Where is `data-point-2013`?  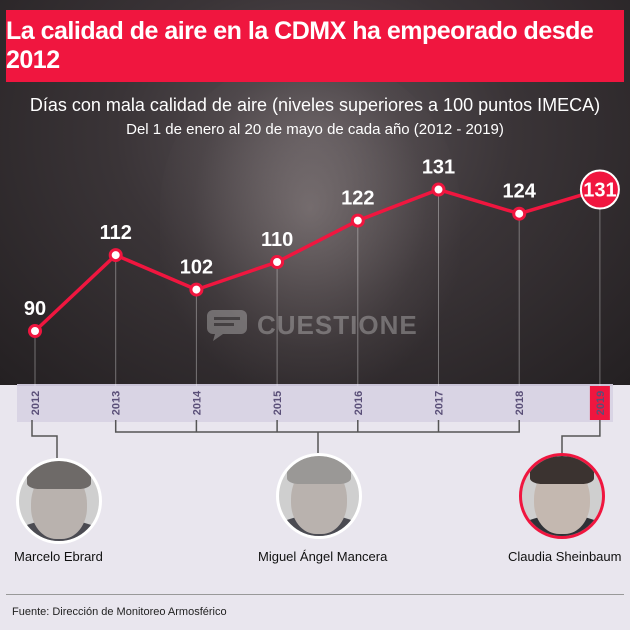
data-point-2013 is located at coordinates (115, 255).